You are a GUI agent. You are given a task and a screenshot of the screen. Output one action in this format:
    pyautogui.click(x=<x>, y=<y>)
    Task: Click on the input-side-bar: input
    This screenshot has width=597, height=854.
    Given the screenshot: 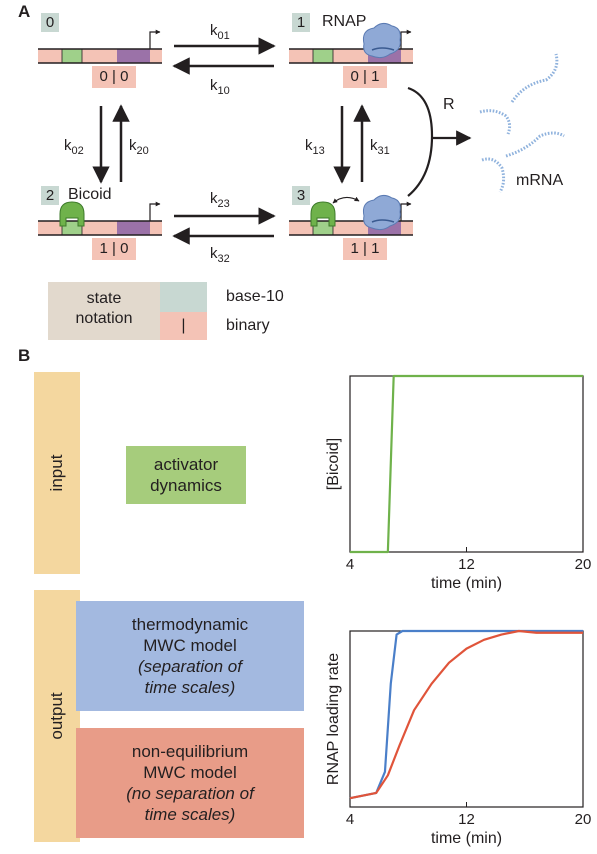 What is the action you would take?
    pyautogui.click(x=57, y=473)
    